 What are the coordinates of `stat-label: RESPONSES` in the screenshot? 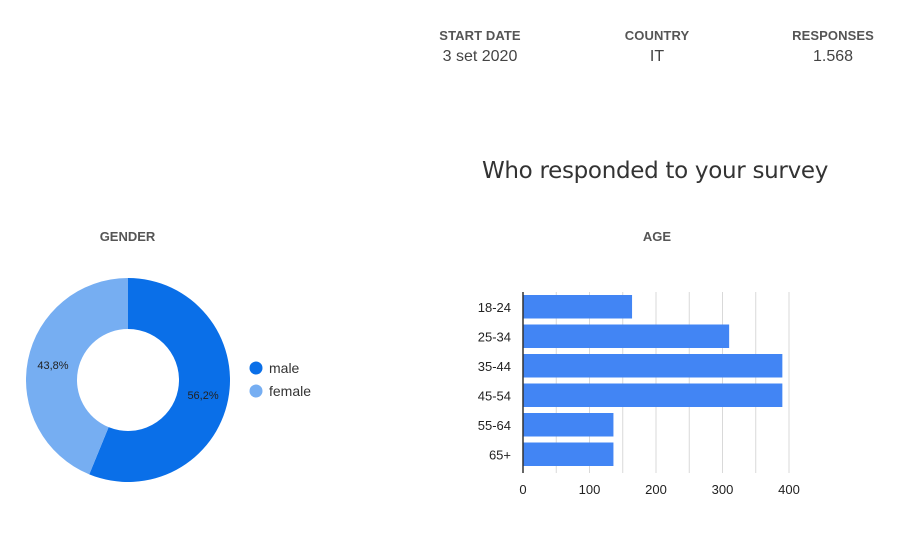 It's located at (833, 35).